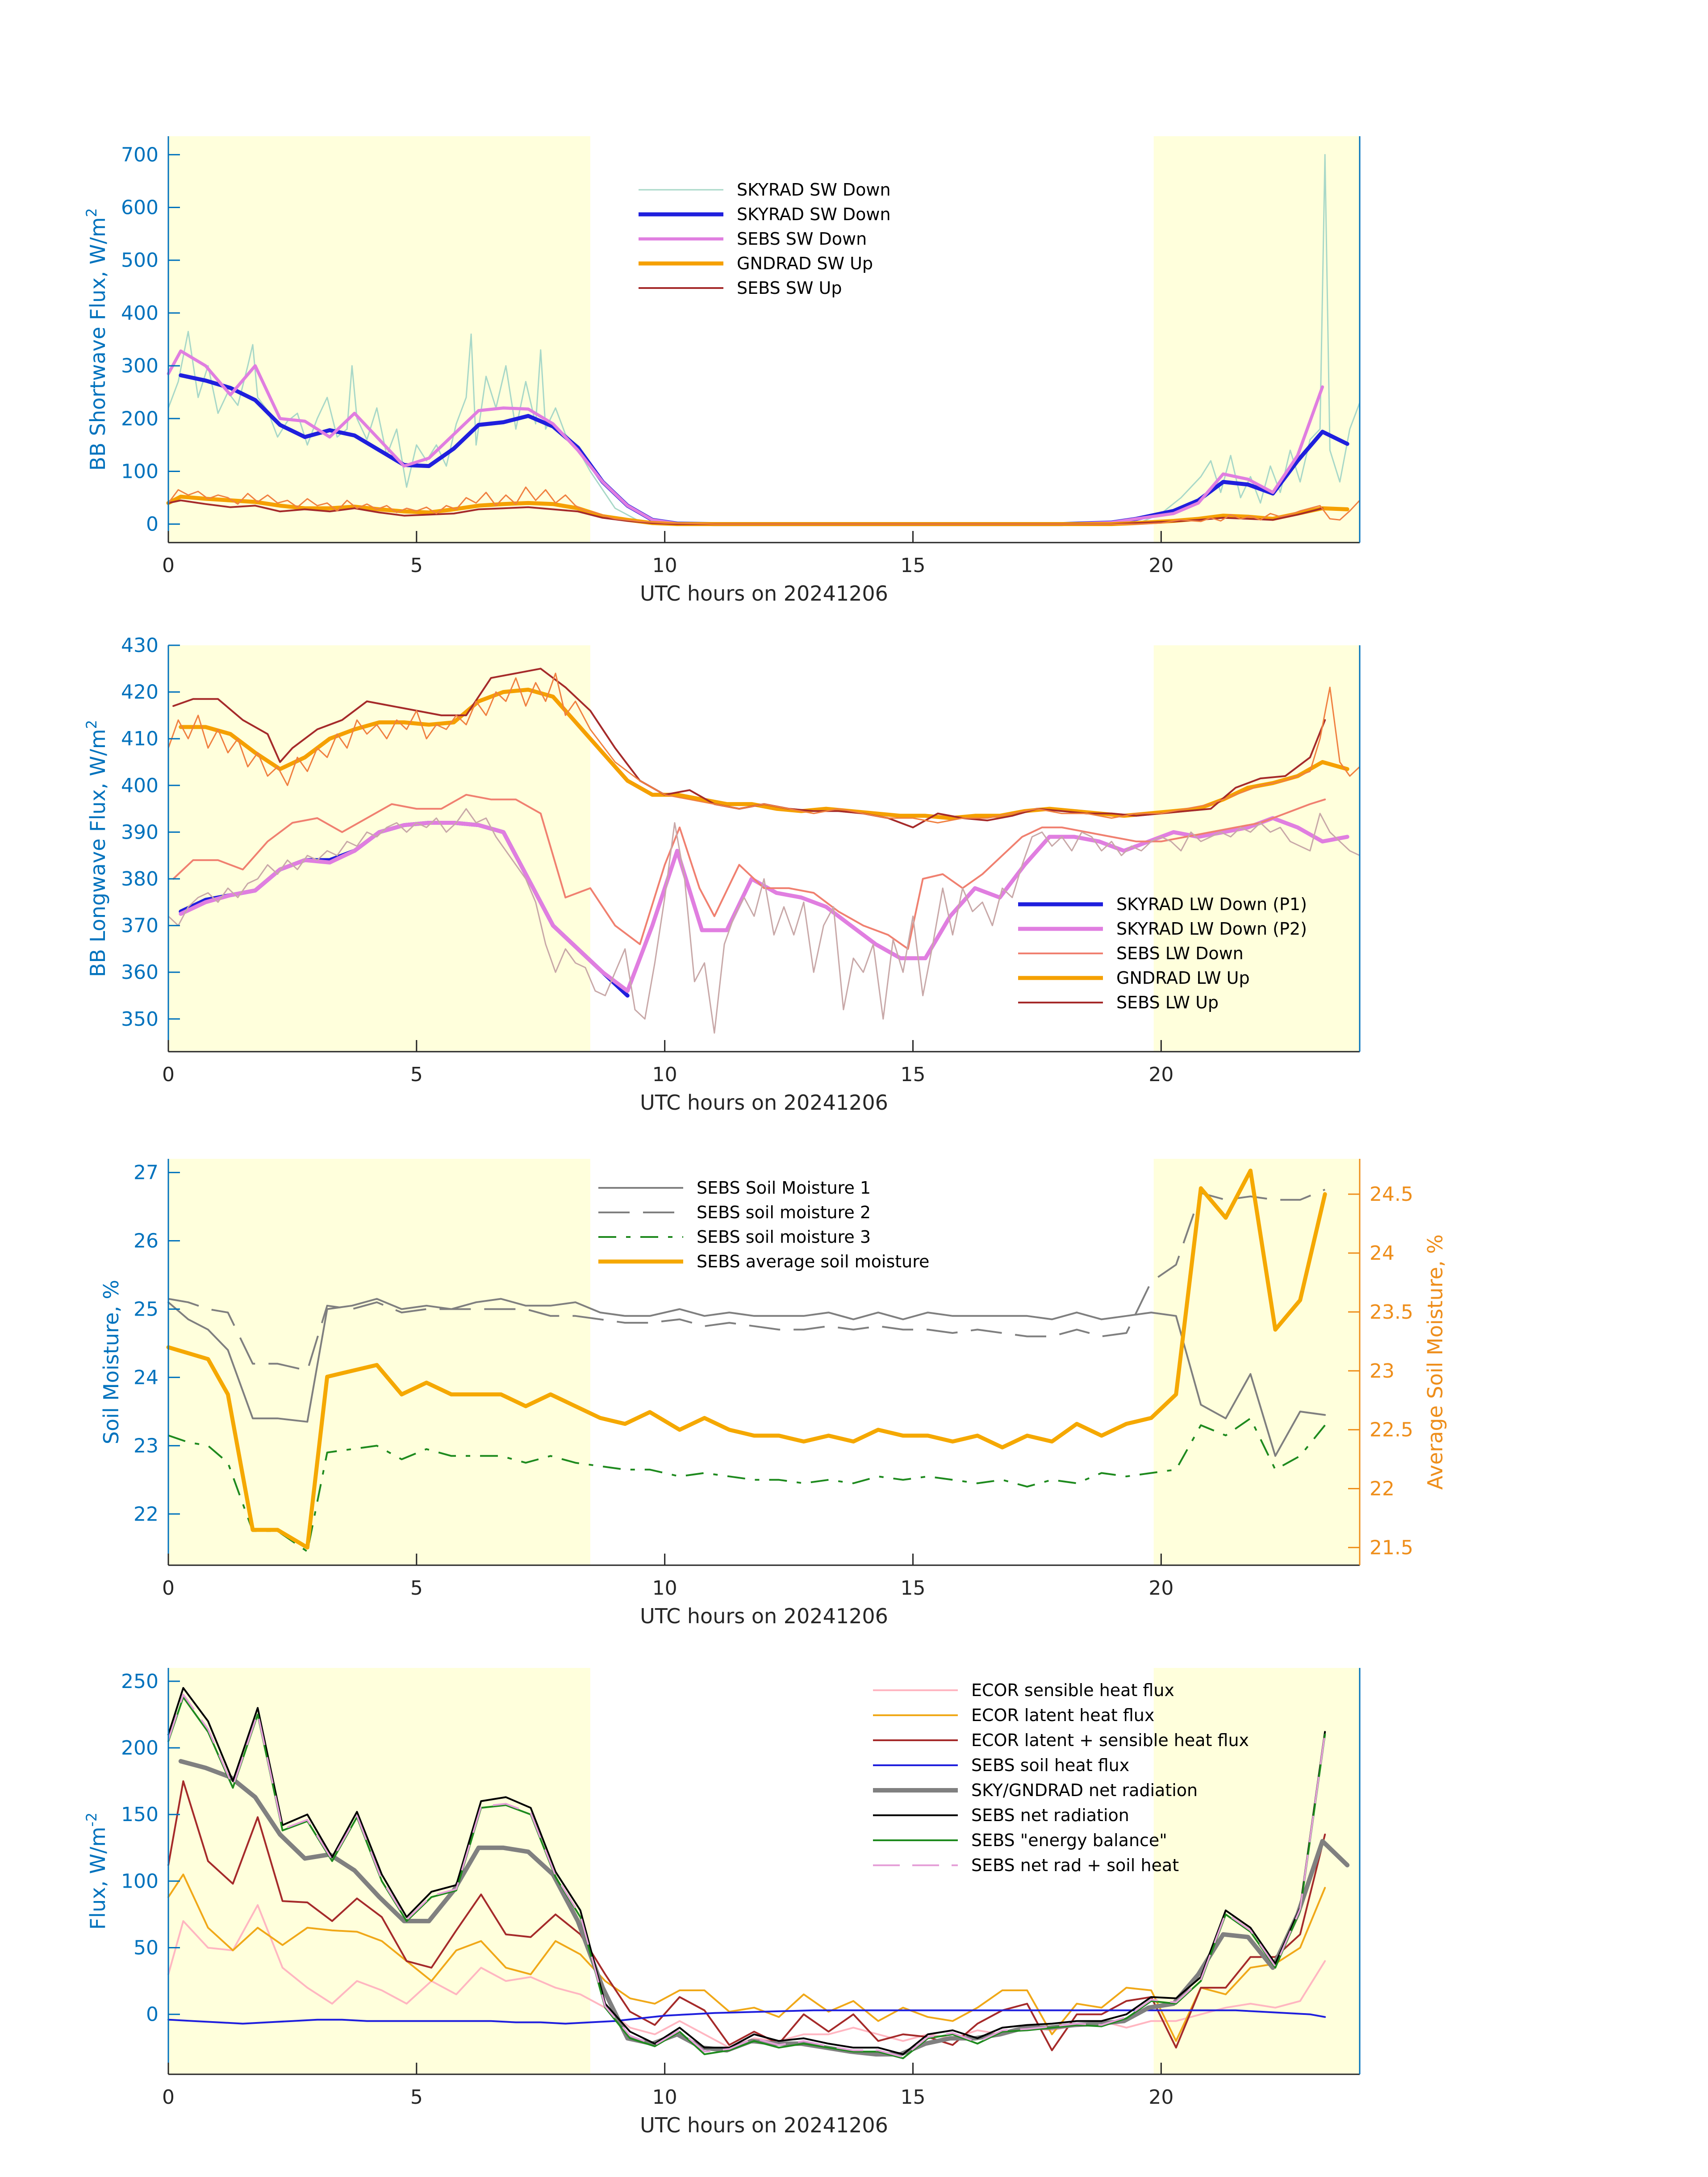  I want to click on y-tick-label: 26, so click(146, 1241).